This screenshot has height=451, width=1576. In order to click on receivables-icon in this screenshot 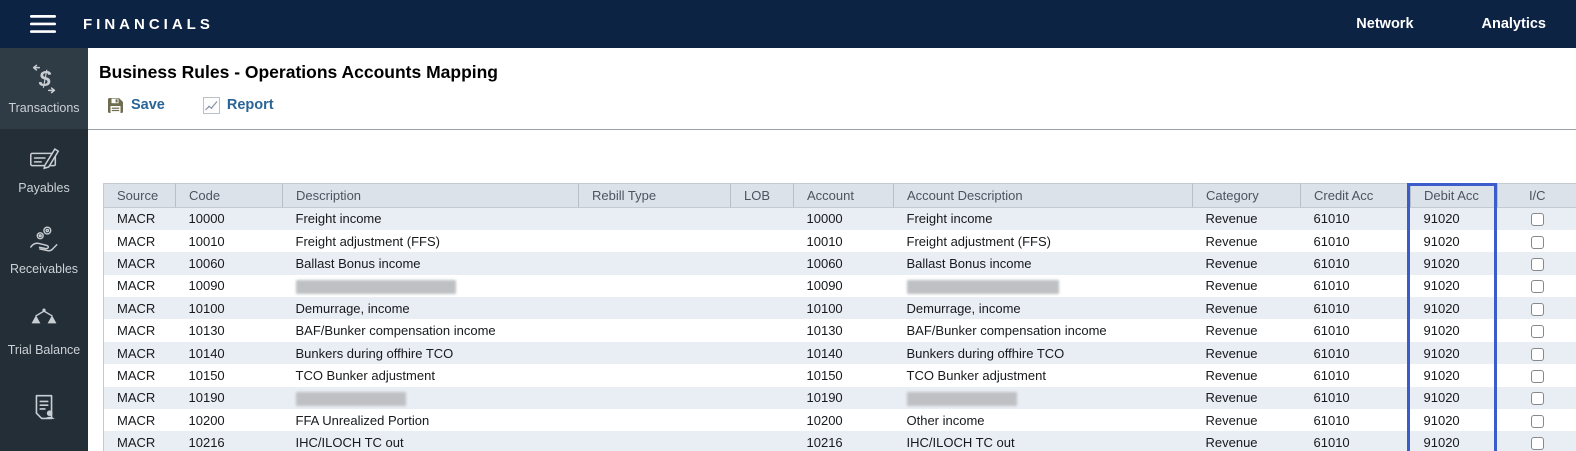, I will do `click(44, 240)`.